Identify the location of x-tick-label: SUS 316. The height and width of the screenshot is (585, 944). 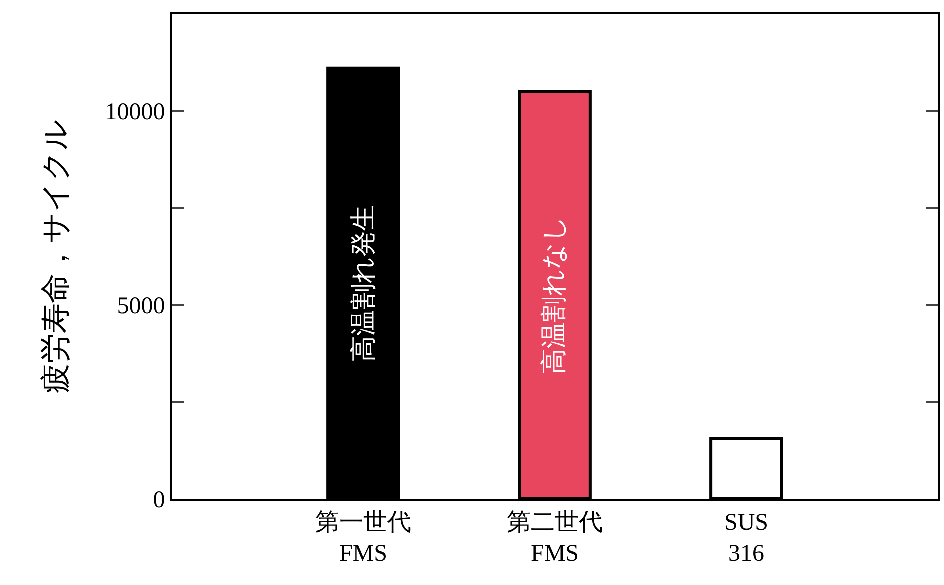
(746, 538).